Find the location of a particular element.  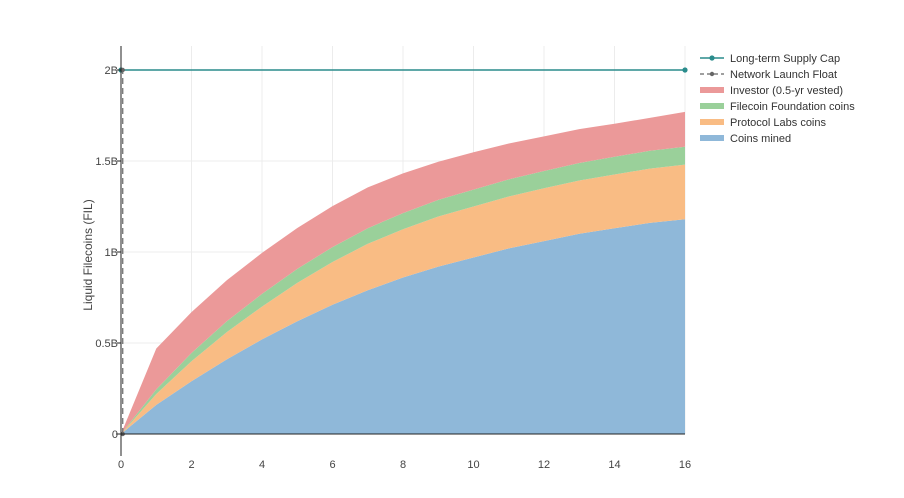

y-tick-label: 1B is located at coordinates (111, 253).